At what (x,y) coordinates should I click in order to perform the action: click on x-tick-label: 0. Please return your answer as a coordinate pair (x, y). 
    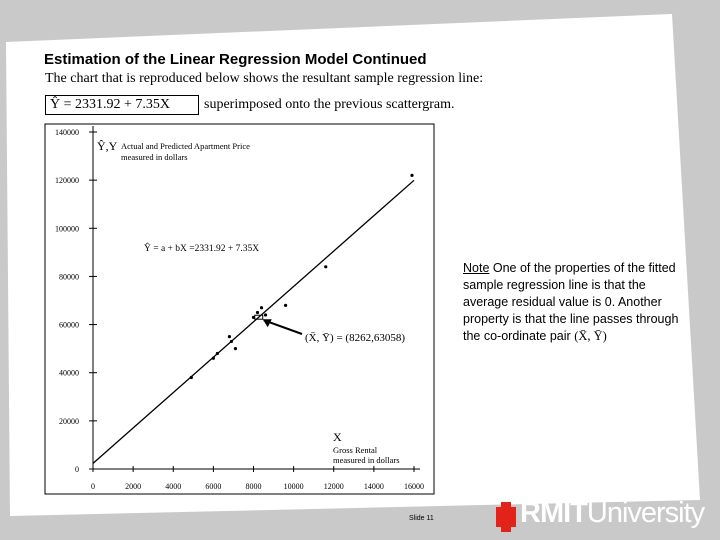
    Looking at the image, I should click on (93, 486).